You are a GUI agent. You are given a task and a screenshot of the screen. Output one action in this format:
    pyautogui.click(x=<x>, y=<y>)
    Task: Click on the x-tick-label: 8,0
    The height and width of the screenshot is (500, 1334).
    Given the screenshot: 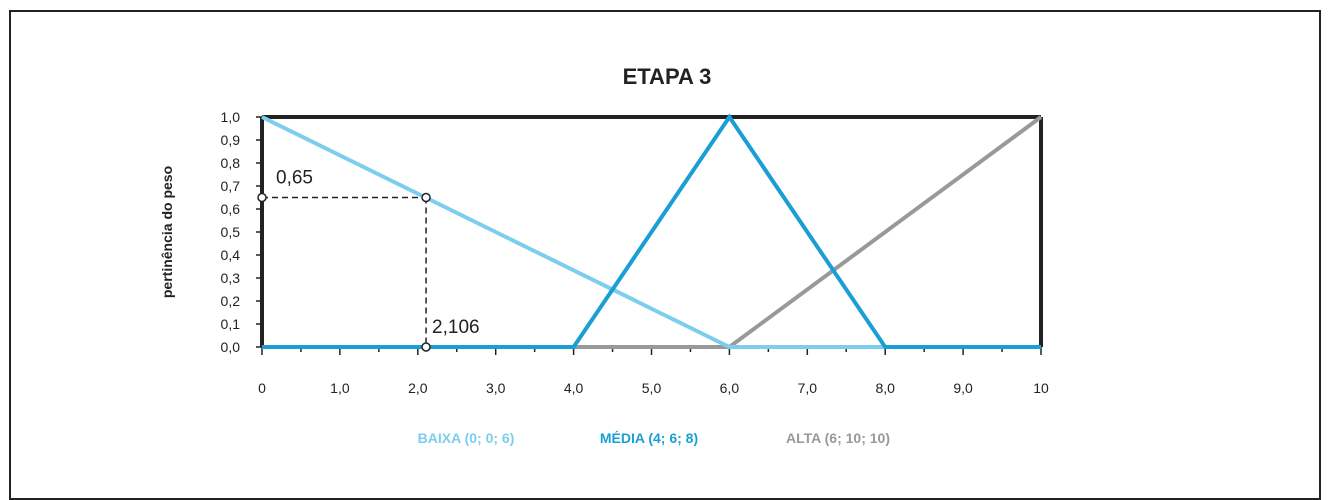 What is the action you would take?
    pyautogui.click(x=885, y=388)
    